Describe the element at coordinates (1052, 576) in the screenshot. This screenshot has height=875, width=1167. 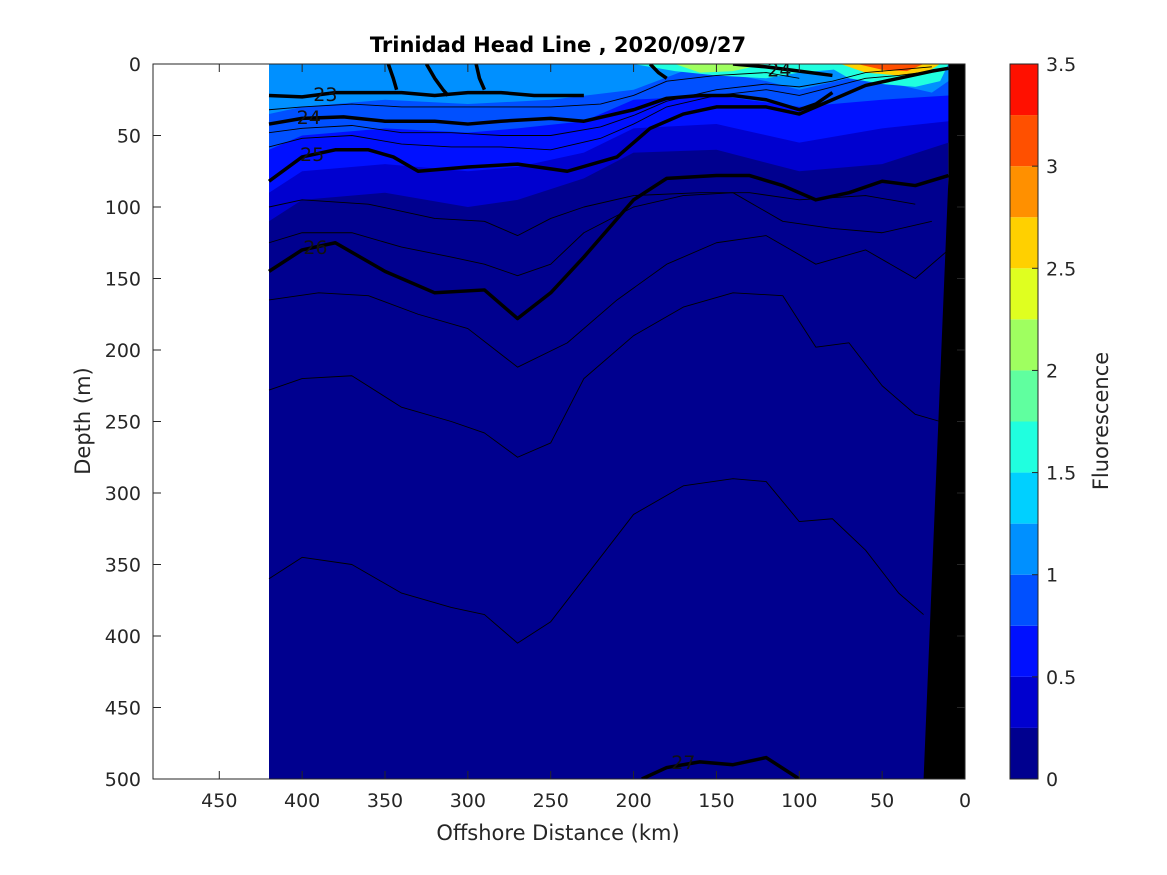
I see `colorbar-tick-label-2: 1` at that location.